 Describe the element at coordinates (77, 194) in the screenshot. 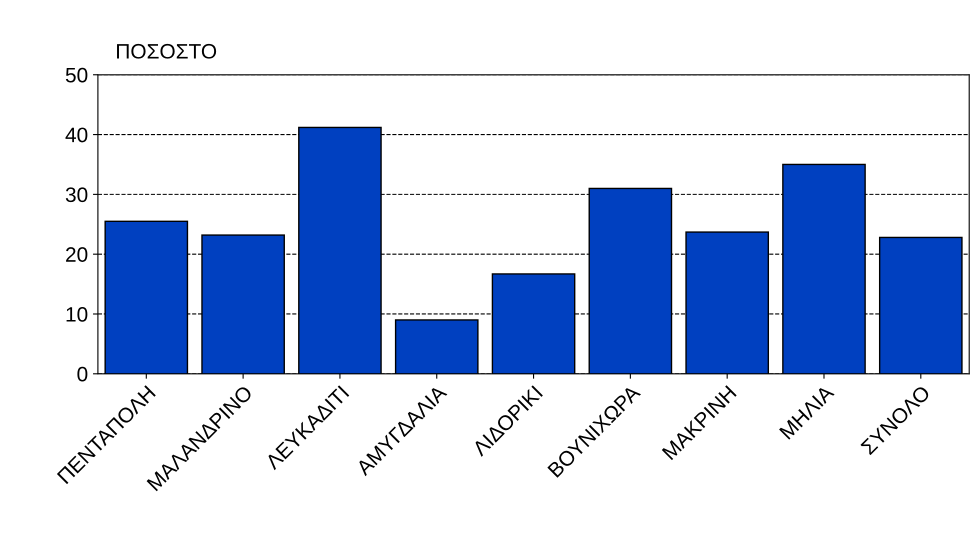

I see `y-tick-label: 30` at that location.